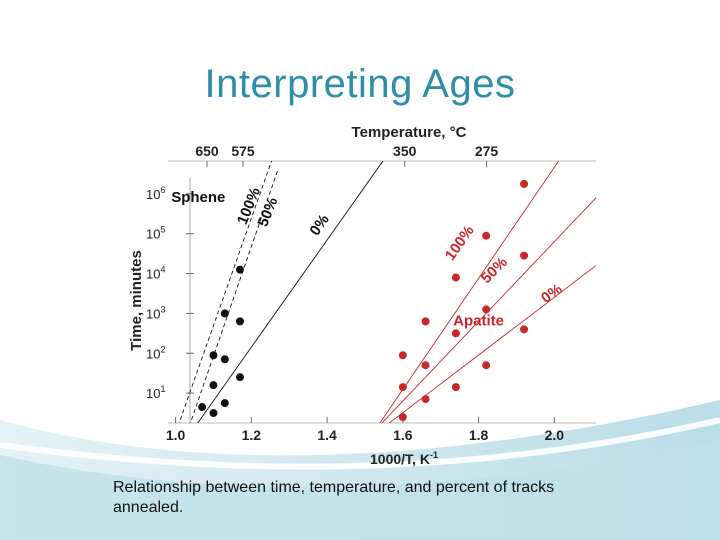  Describe the element at coordinates (290, 292) in the screenshot. I see `sphene-fit-line-0pct` at that location.